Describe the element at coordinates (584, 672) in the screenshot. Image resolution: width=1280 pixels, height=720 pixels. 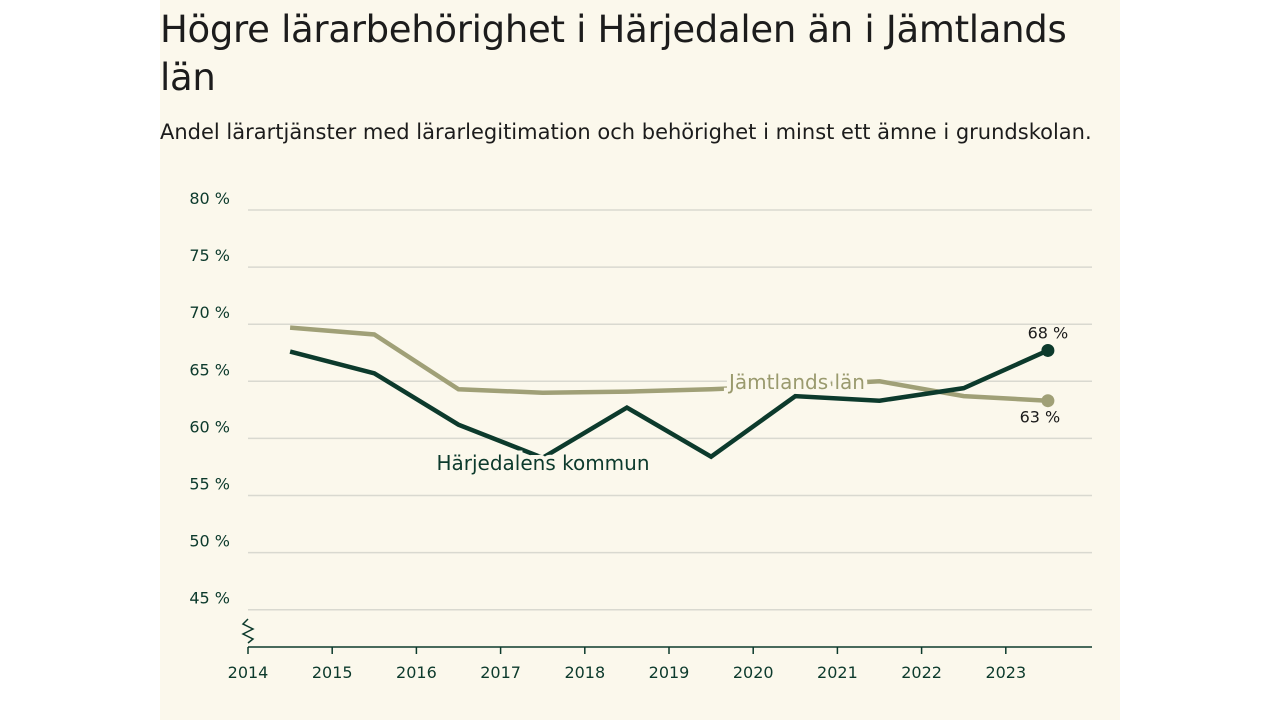
I see `x-tick-label: 2018` at that location.